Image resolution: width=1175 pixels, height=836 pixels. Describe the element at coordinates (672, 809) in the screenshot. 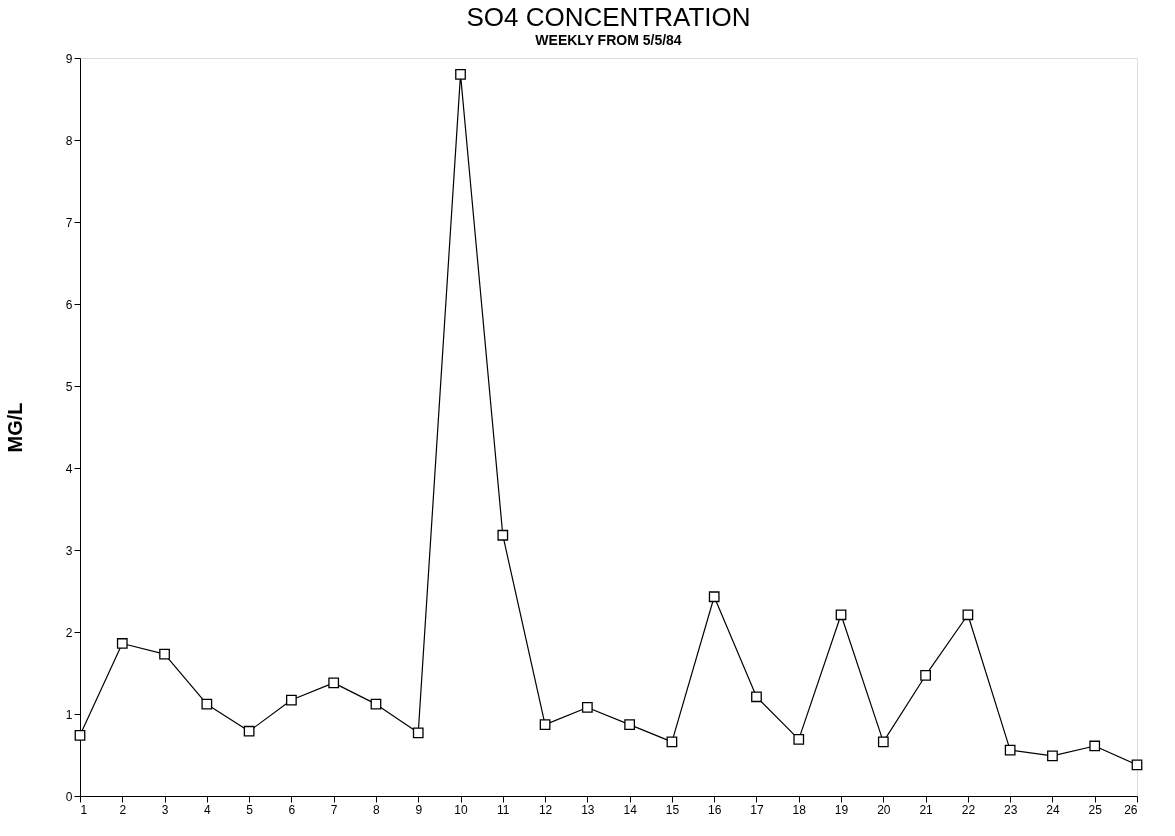

I see `x-tick-label: 15` at that location.